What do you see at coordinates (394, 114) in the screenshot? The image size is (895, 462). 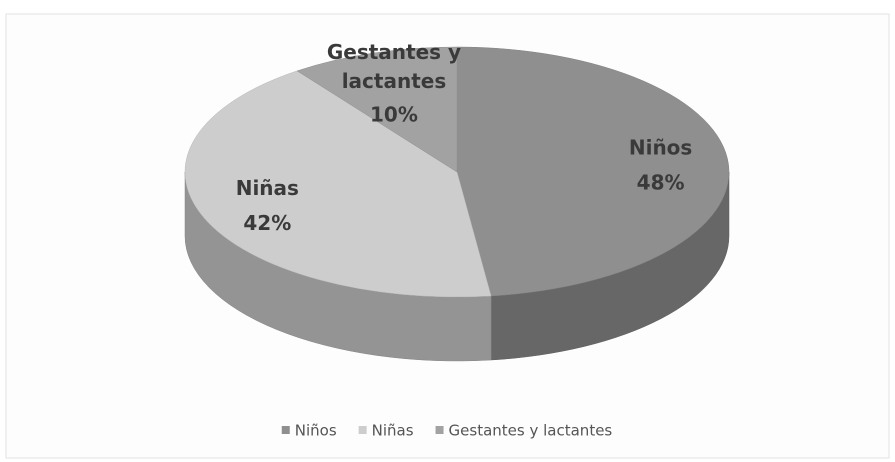 I see `data-label-value: 10%` at bounding box center [394, 114].